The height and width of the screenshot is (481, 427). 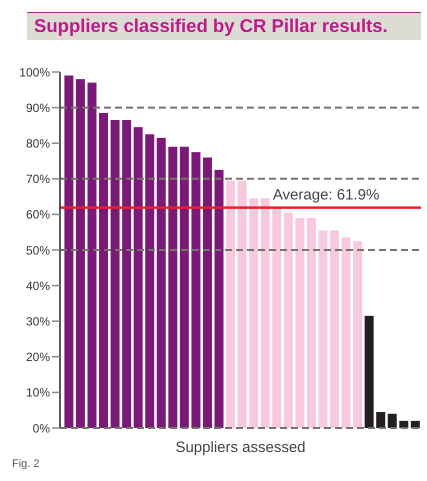 What do you see at coordinates (38, 357) in the screenshot?
I see `y-tick-label: 20%` at bounding box center [38, 357].